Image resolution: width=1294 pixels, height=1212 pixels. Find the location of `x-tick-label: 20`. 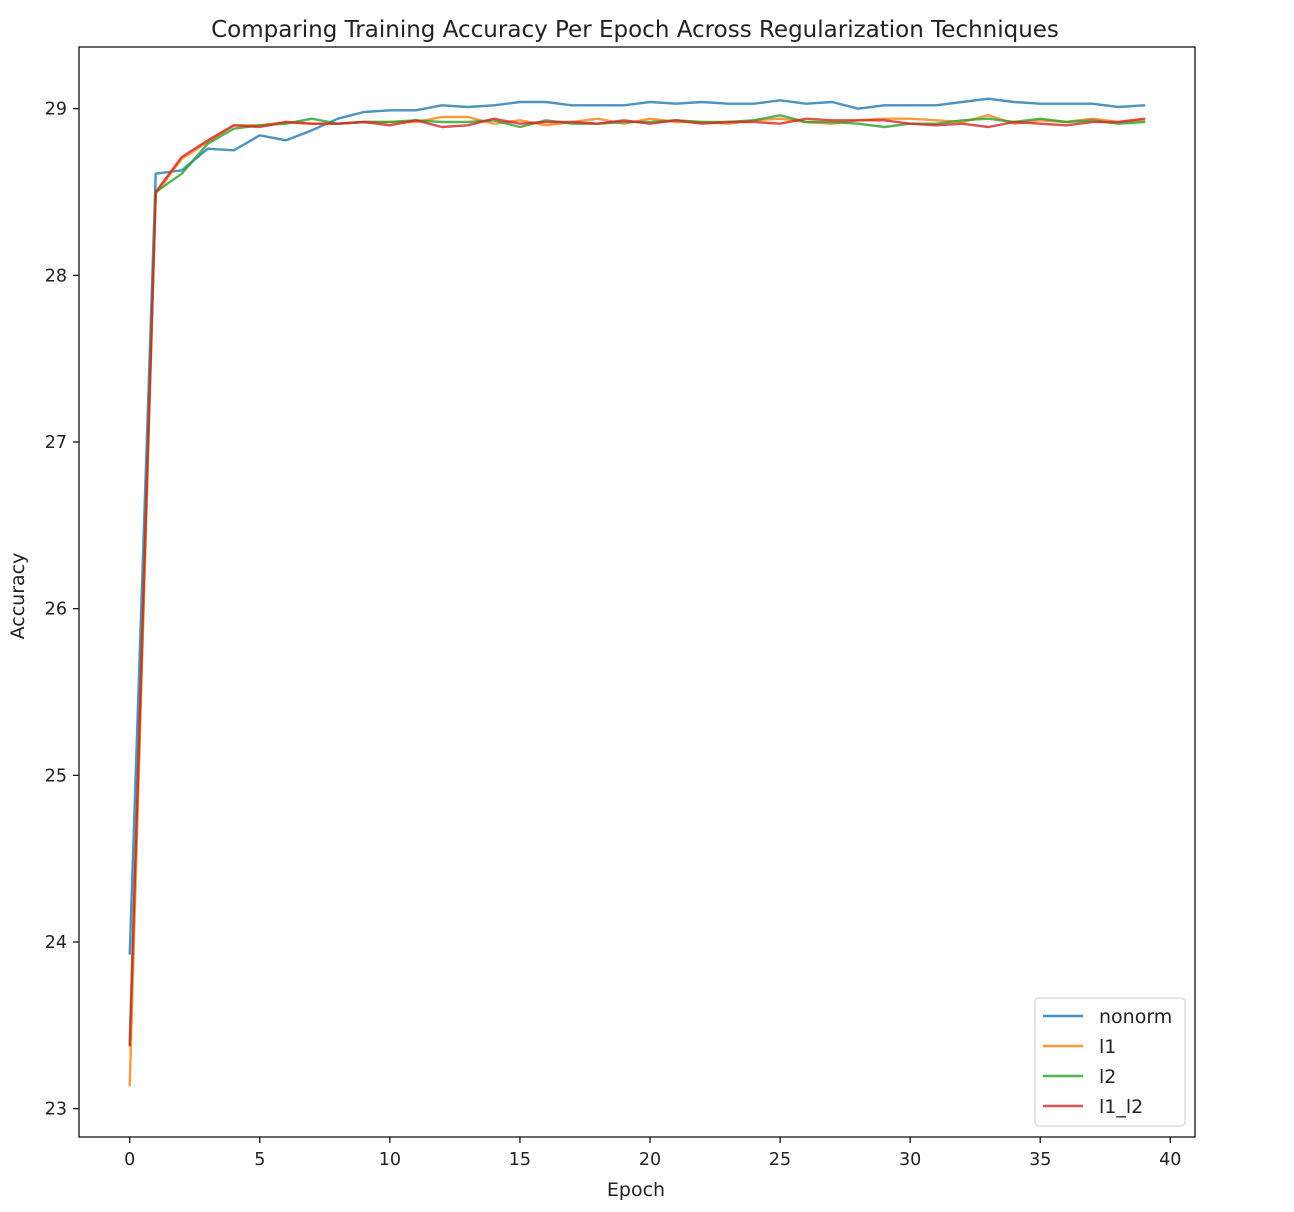

x-tick-label: 20 is located at coordinates (650, 1160).